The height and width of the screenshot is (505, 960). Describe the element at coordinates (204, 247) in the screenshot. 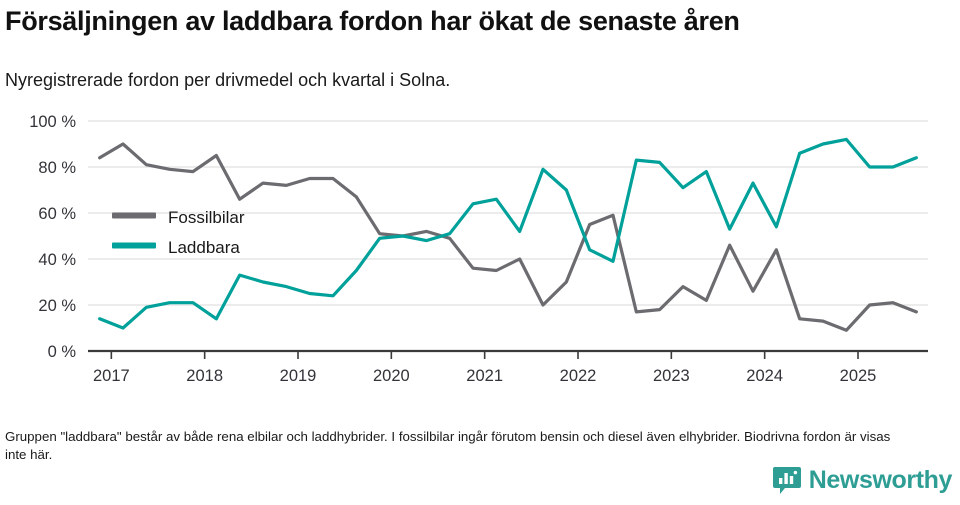

I see `legend-label-laddbara: Laddbara` at that location.